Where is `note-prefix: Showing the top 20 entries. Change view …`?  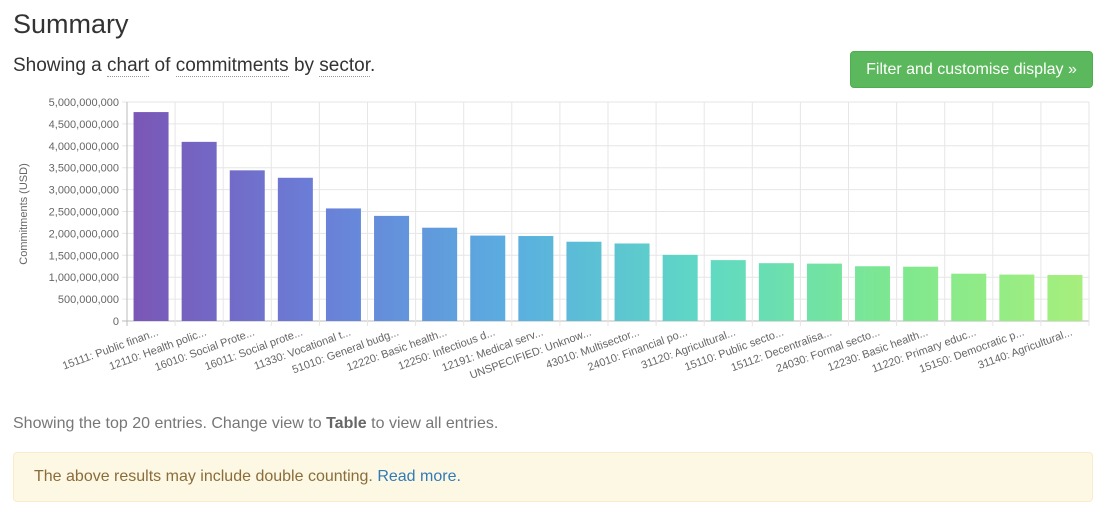 note-prefix: Showing the top 20 entries. Change view … is located at coordinates (167, 423).